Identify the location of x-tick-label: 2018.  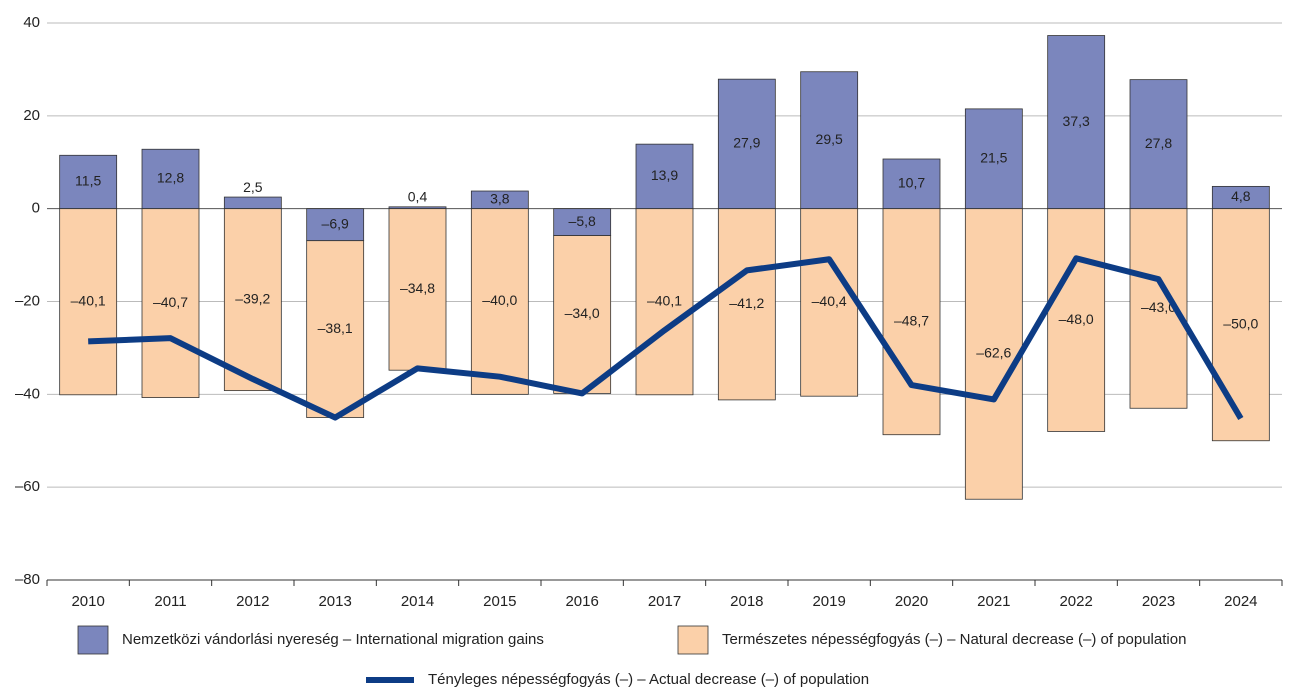
(746, 601).